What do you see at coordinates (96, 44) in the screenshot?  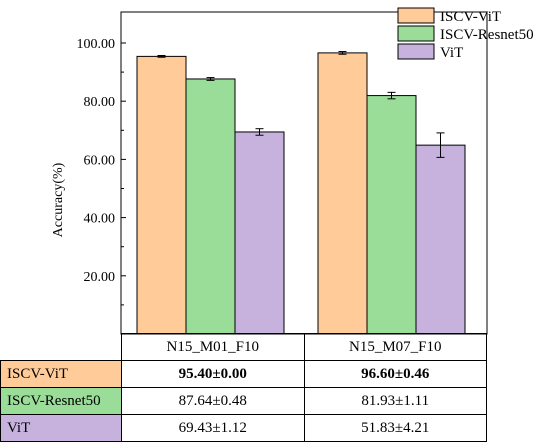 I see `y-tick-label: 100.00` at bounding box center [96, 44].